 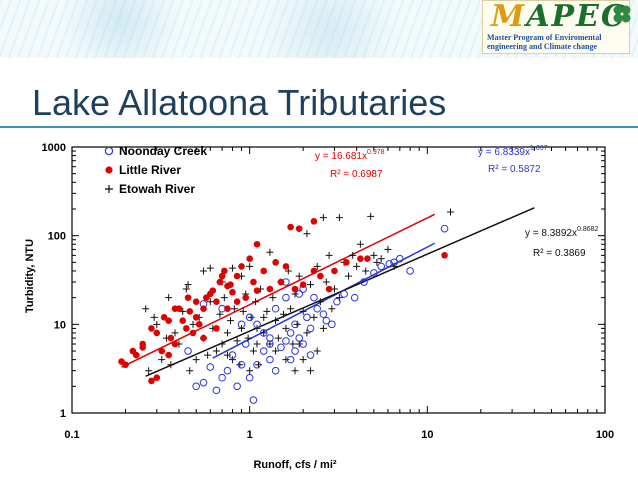 I want to click on logo-line-1: Master Program of Enviromental, so click(x=544, y=37).